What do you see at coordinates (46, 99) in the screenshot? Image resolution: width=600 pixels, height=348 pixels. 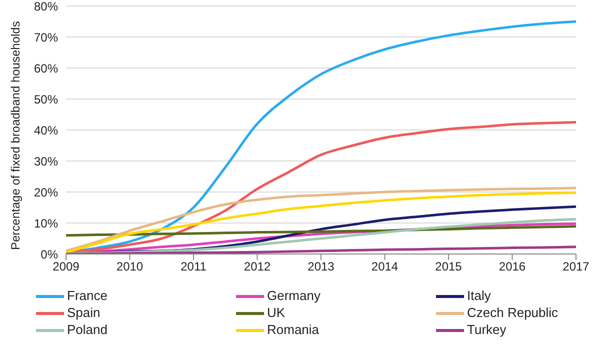 I see `y-tick-label: 50%` at bounding box center [46, 99].